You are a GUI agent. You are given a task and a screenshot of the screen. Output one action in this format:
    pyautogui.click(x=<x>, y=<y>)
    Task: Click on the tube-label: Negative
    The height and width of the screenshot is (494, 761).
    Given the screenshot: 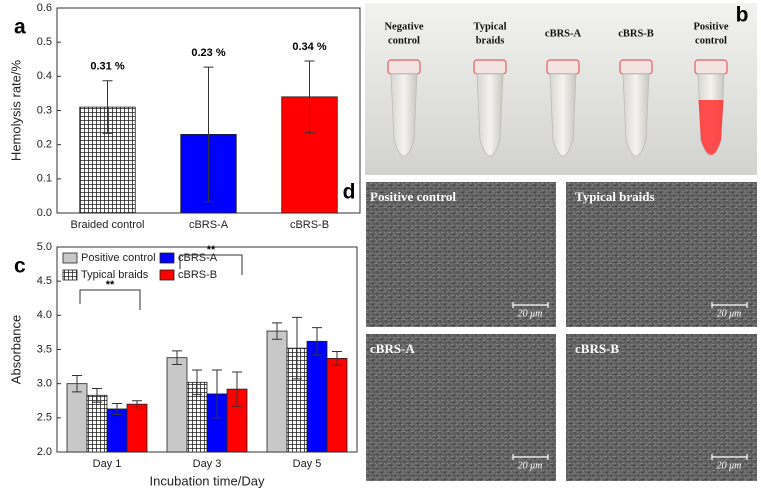 What is the action you would take?
    pyautogui.click(x=403, y=26)
    